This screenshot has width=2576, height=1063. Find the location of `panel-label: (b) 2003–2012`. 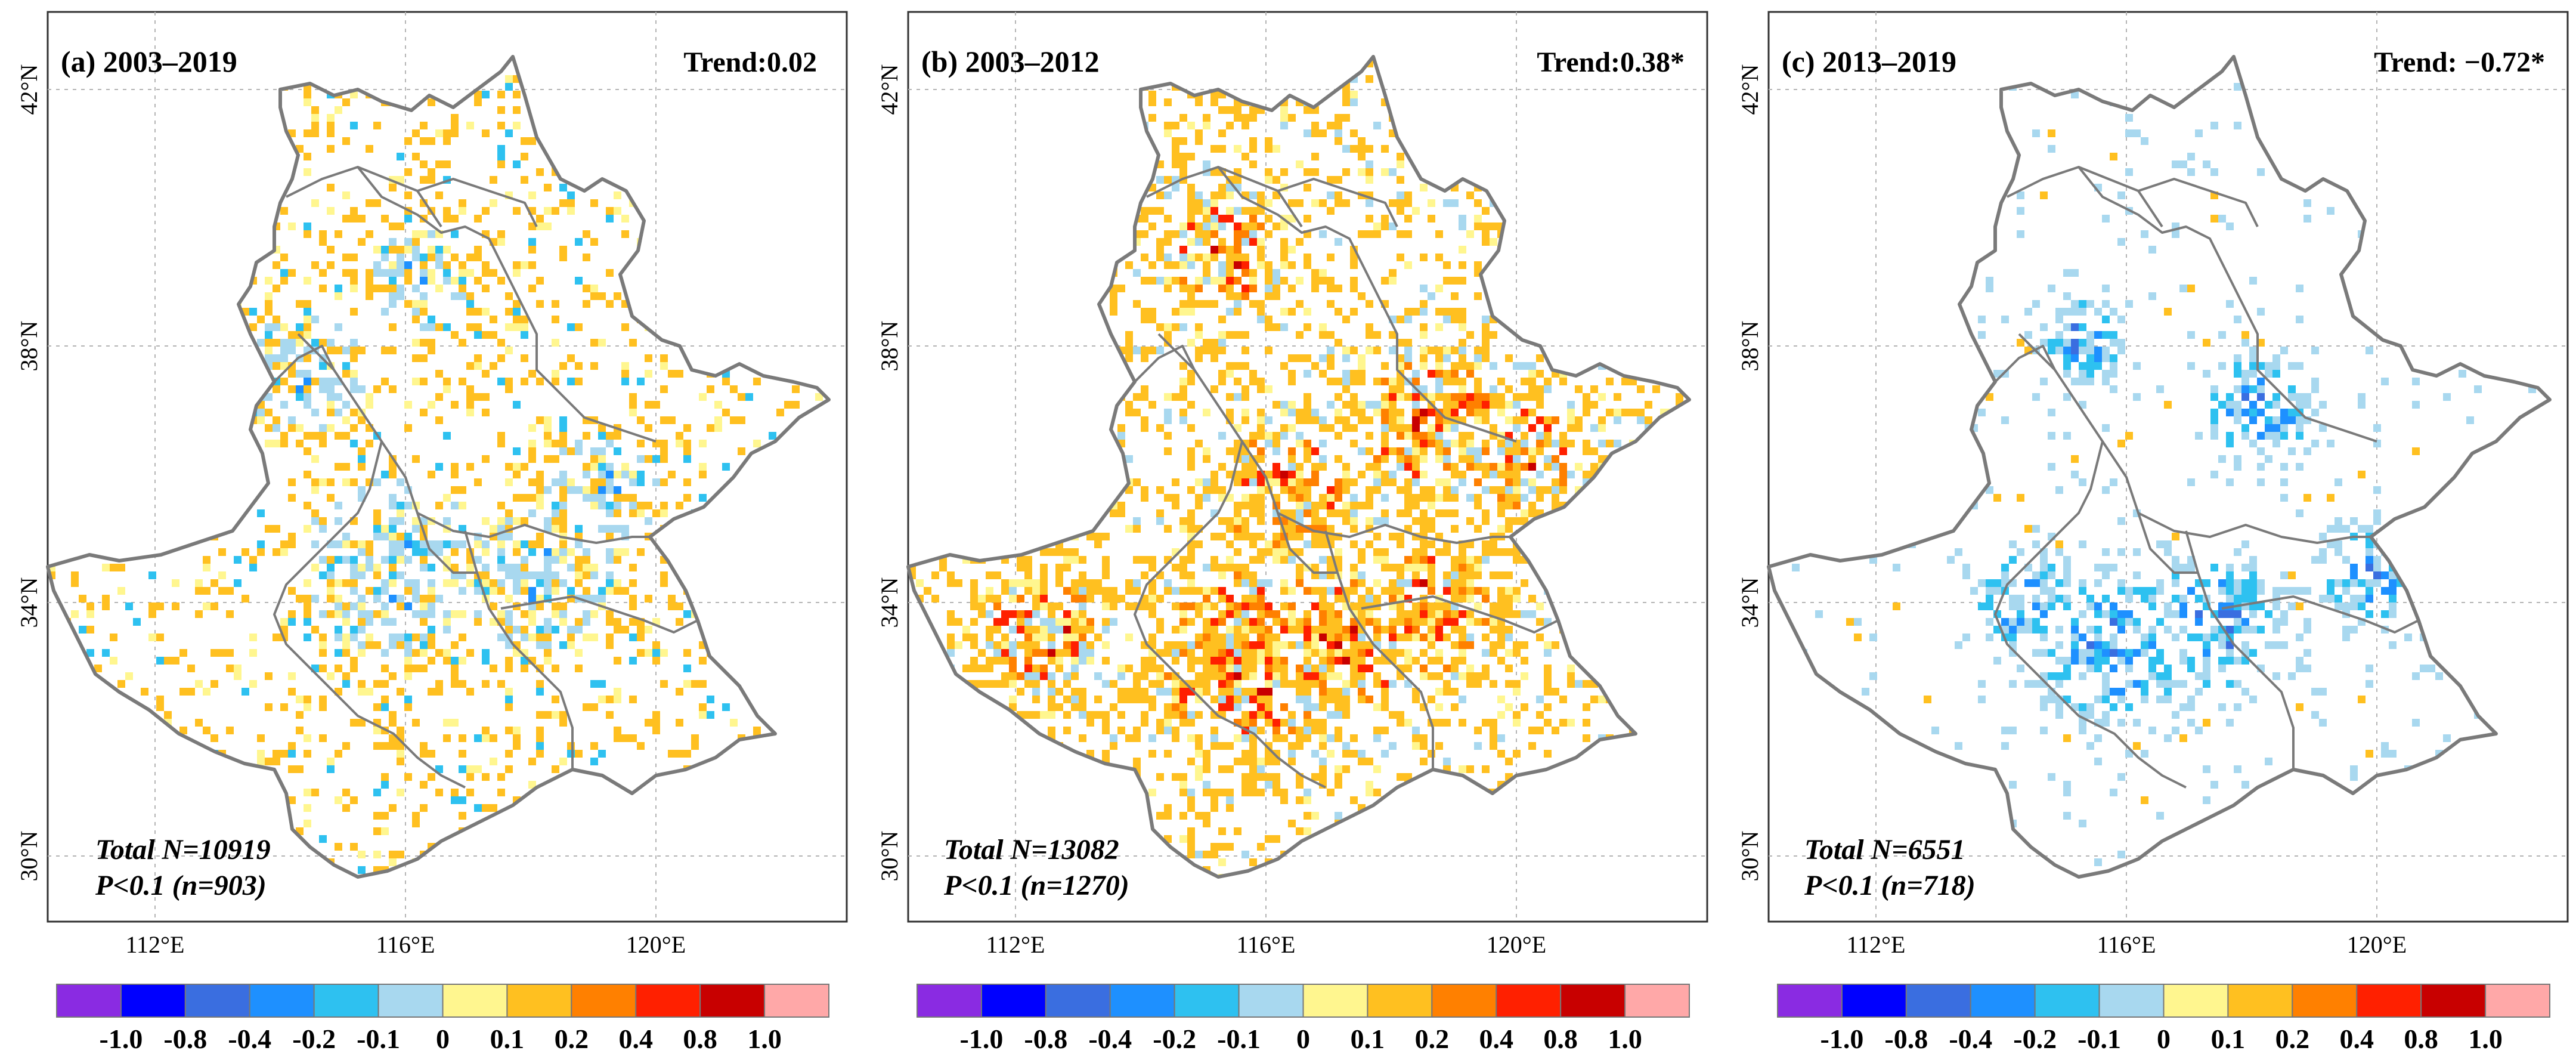

panel-label: (b) 2003–2012 is located at coordinates (1010, 62).